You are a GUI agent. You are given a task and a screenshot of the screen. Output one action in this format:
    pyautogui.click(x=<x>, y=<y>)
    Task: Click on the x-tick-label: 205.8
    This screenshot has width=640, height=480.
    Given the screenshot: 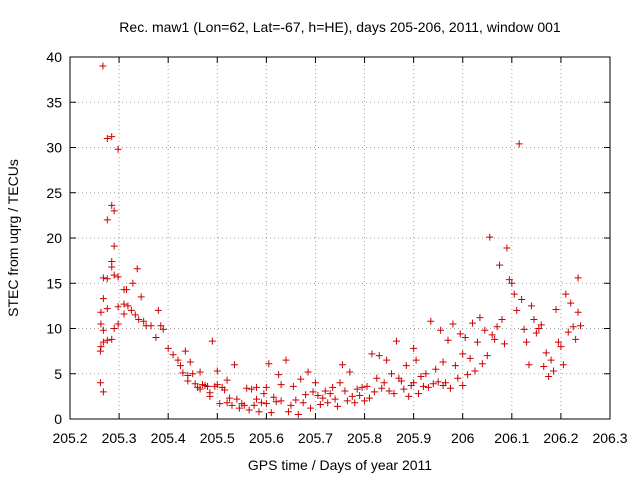 What is the action you would take?
    pyautogui.click(x=364, y=438)
    